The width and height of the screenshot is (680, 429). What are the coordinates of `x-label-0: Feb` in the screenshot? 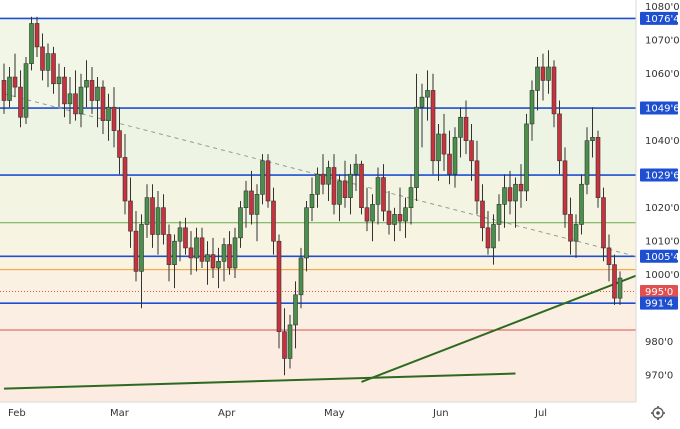 It's located at (17, 413).